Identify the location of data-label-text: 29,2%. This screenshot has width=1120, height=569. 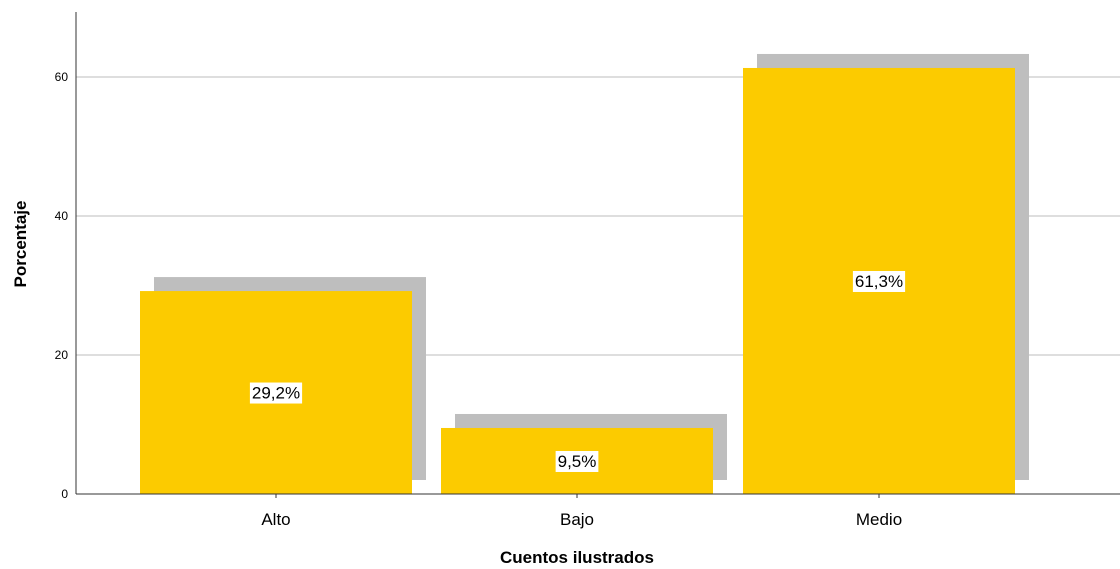
(276, 393).